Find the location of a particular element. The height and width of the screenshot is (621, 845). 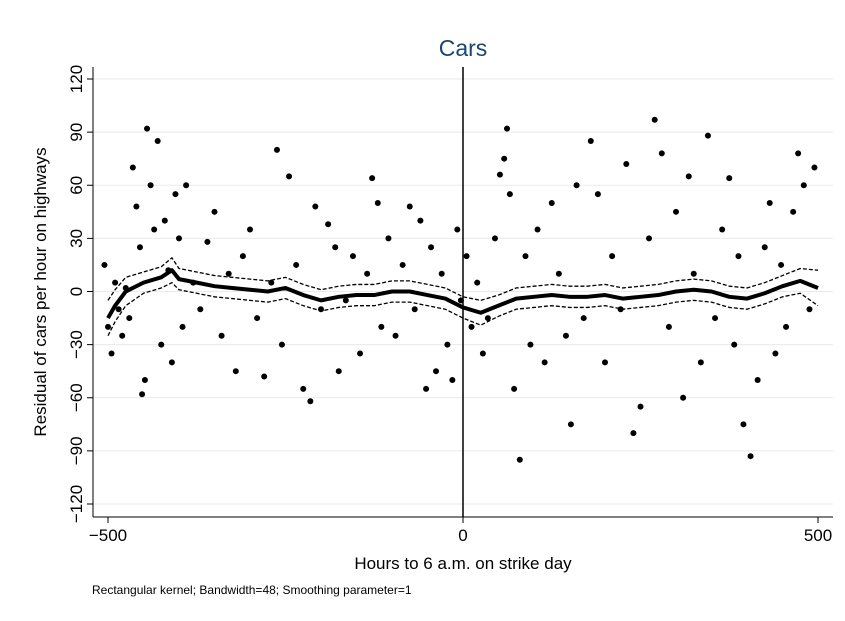

x-tick-label: 0 is located at coordinates (462, 535).